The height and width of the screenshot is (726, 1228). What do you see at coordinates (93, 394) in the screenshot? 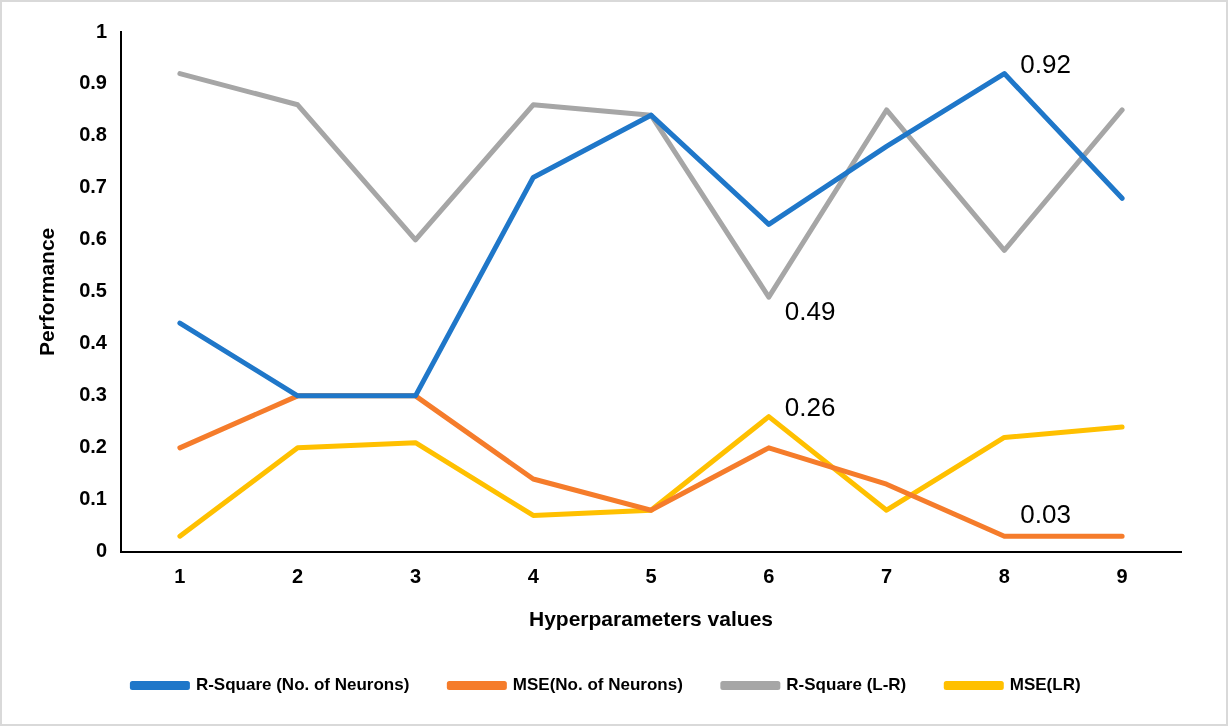
I see `y-tick-label: 0.3` at bounding box center [93, 394].